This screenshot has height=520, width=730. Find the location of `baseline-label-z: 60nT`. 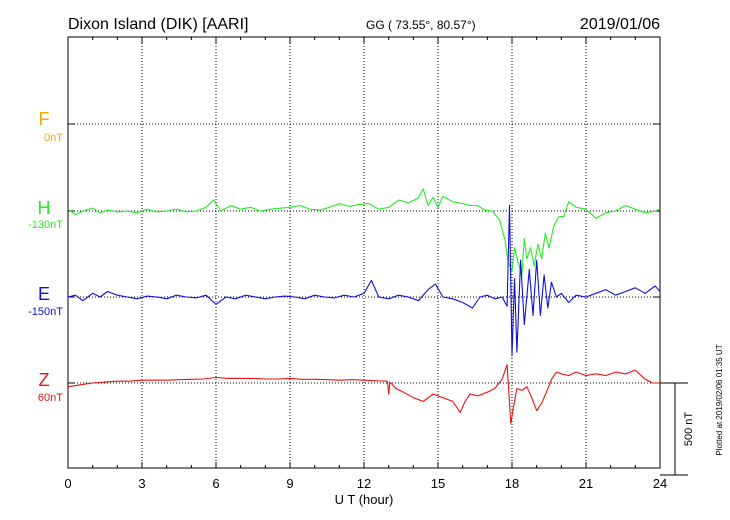

baseline-label-z: 60nT is located at coordinates (50, 398).